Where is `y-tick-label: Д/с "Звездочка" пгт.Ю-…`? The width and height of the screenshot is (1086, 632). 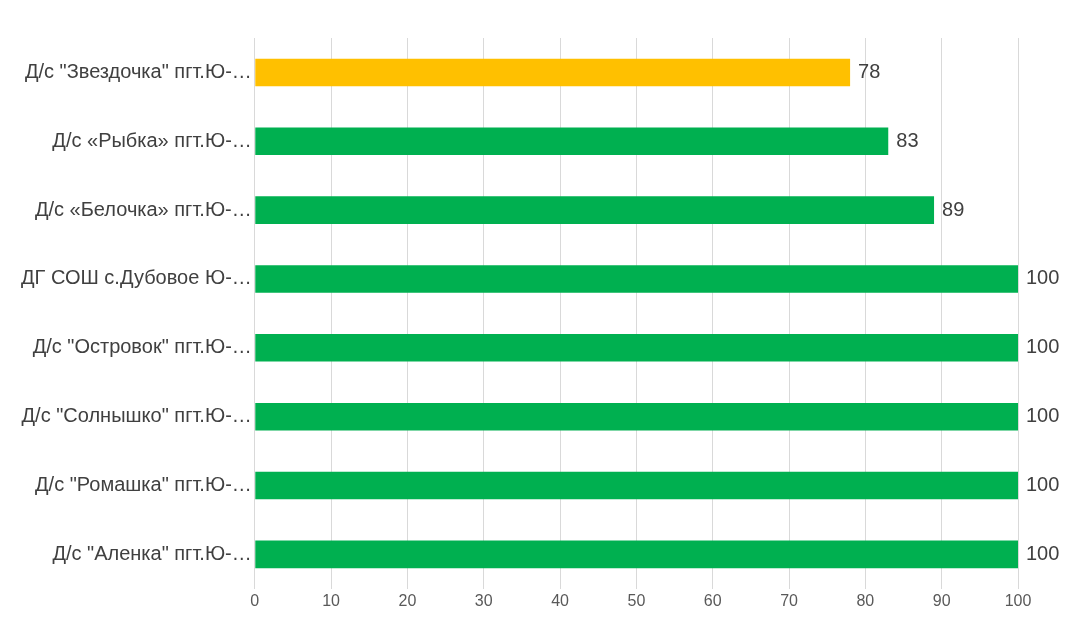 y-tick-label: Д/с "Звездочка" пгт.Ю-… is located at coordinates (138, 70).